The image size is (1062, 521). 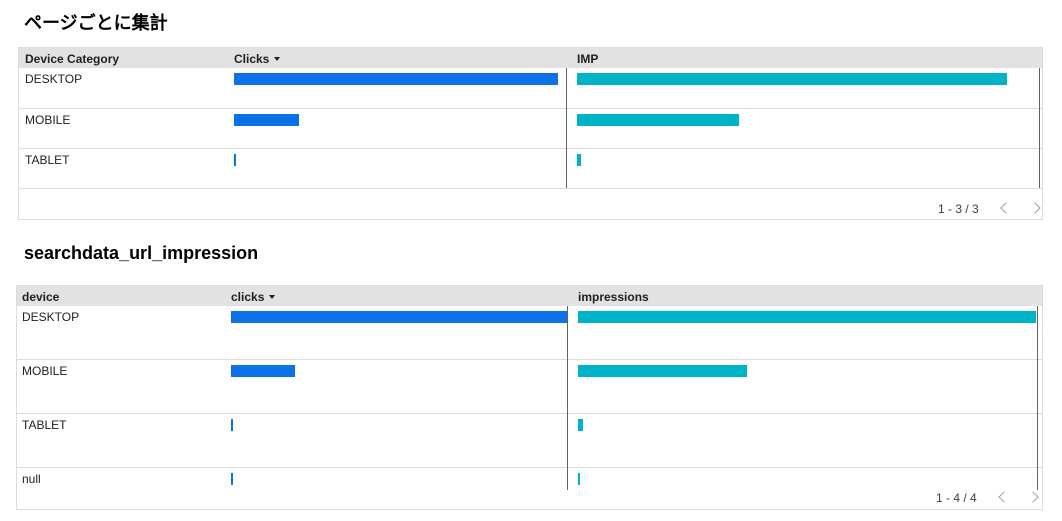 What do you see at coordinates (988, 498) in the screenshot?
I see `pagination: 1 - 4 / 4` at bounding box center [988, 498].